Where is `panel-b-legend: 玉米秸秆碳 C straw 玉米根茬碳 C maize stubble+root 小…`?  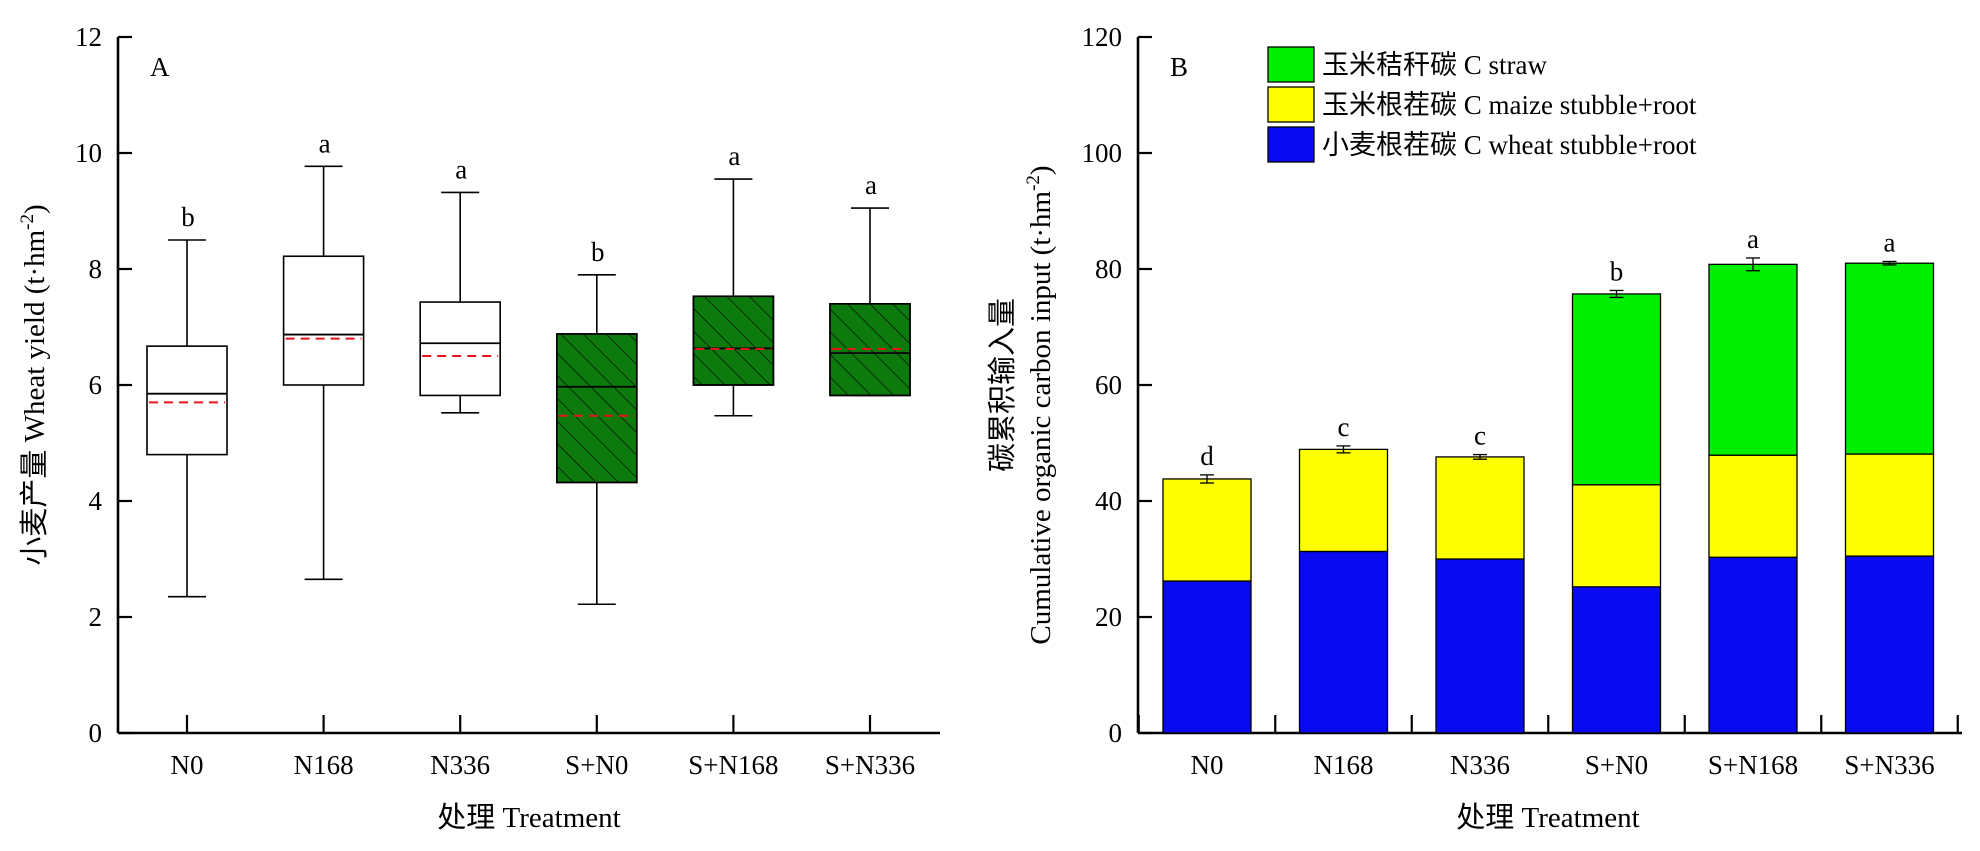
panel-b-legend: 玉米秸秆碳 C straw 玉米根茬碳 C maize stubble+root 小… is located at coordinates (1482, 104).